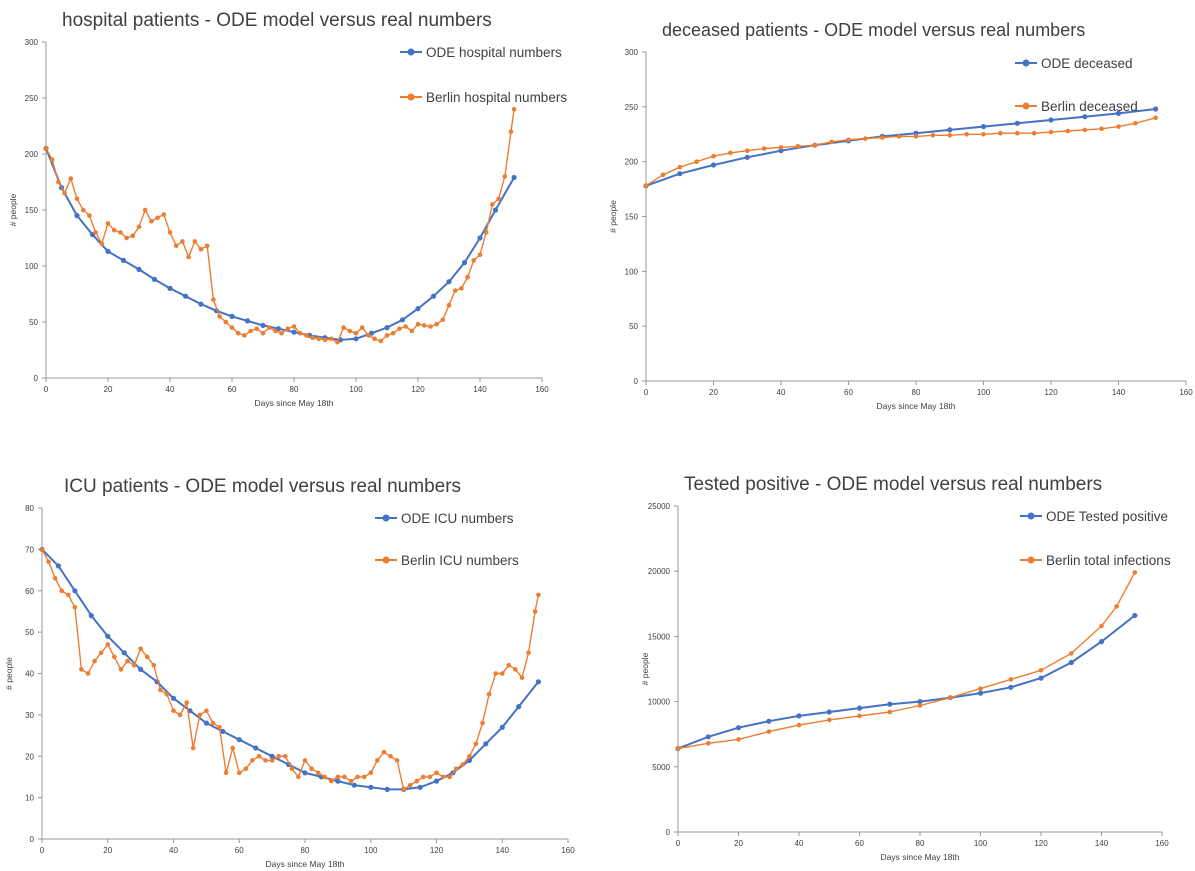 The width and height of the screenshot is (1195, 871). Describe the element at coordinates (661, 767) in the screenshot. I see `y-tick-label: 5000` at that location.